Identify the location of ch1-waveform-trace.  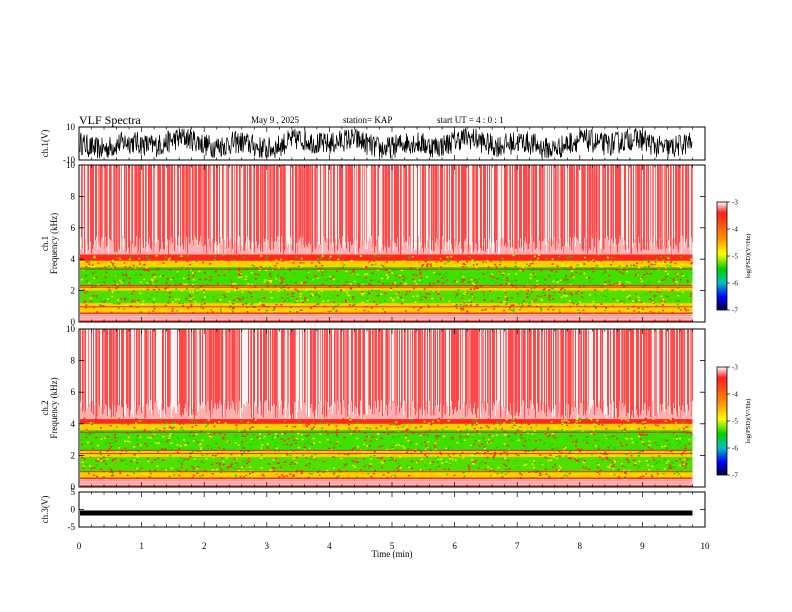
(386, 143).